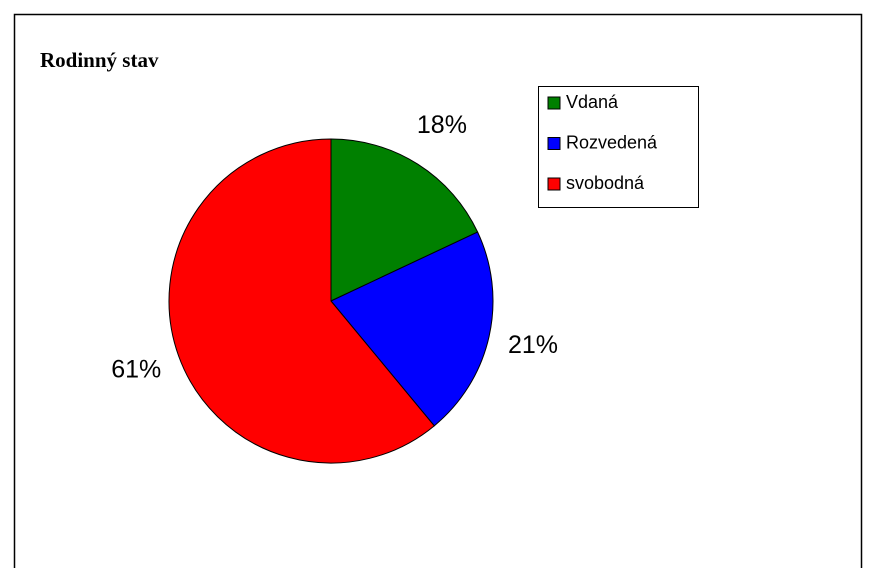 This screenshot has width=875, height=568. What do you see at coordinates (533, 345) in the screenshot?
I see `data-label: 21%` at bounding box center [533, 345].